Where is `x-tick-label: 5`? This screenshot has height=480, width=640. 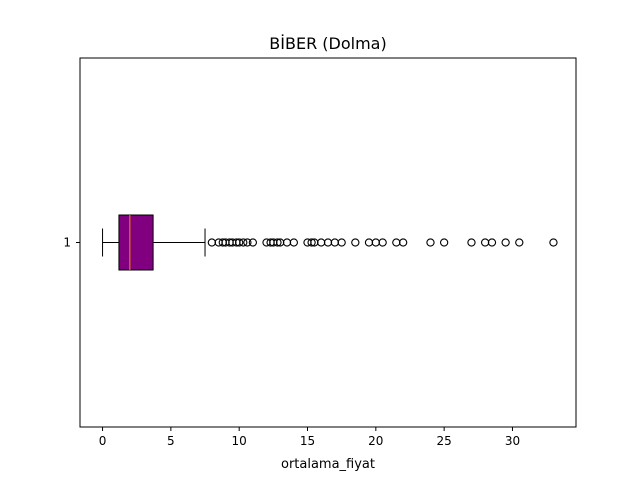 x-tick-label: 5 is located at coordinates (171, 441).